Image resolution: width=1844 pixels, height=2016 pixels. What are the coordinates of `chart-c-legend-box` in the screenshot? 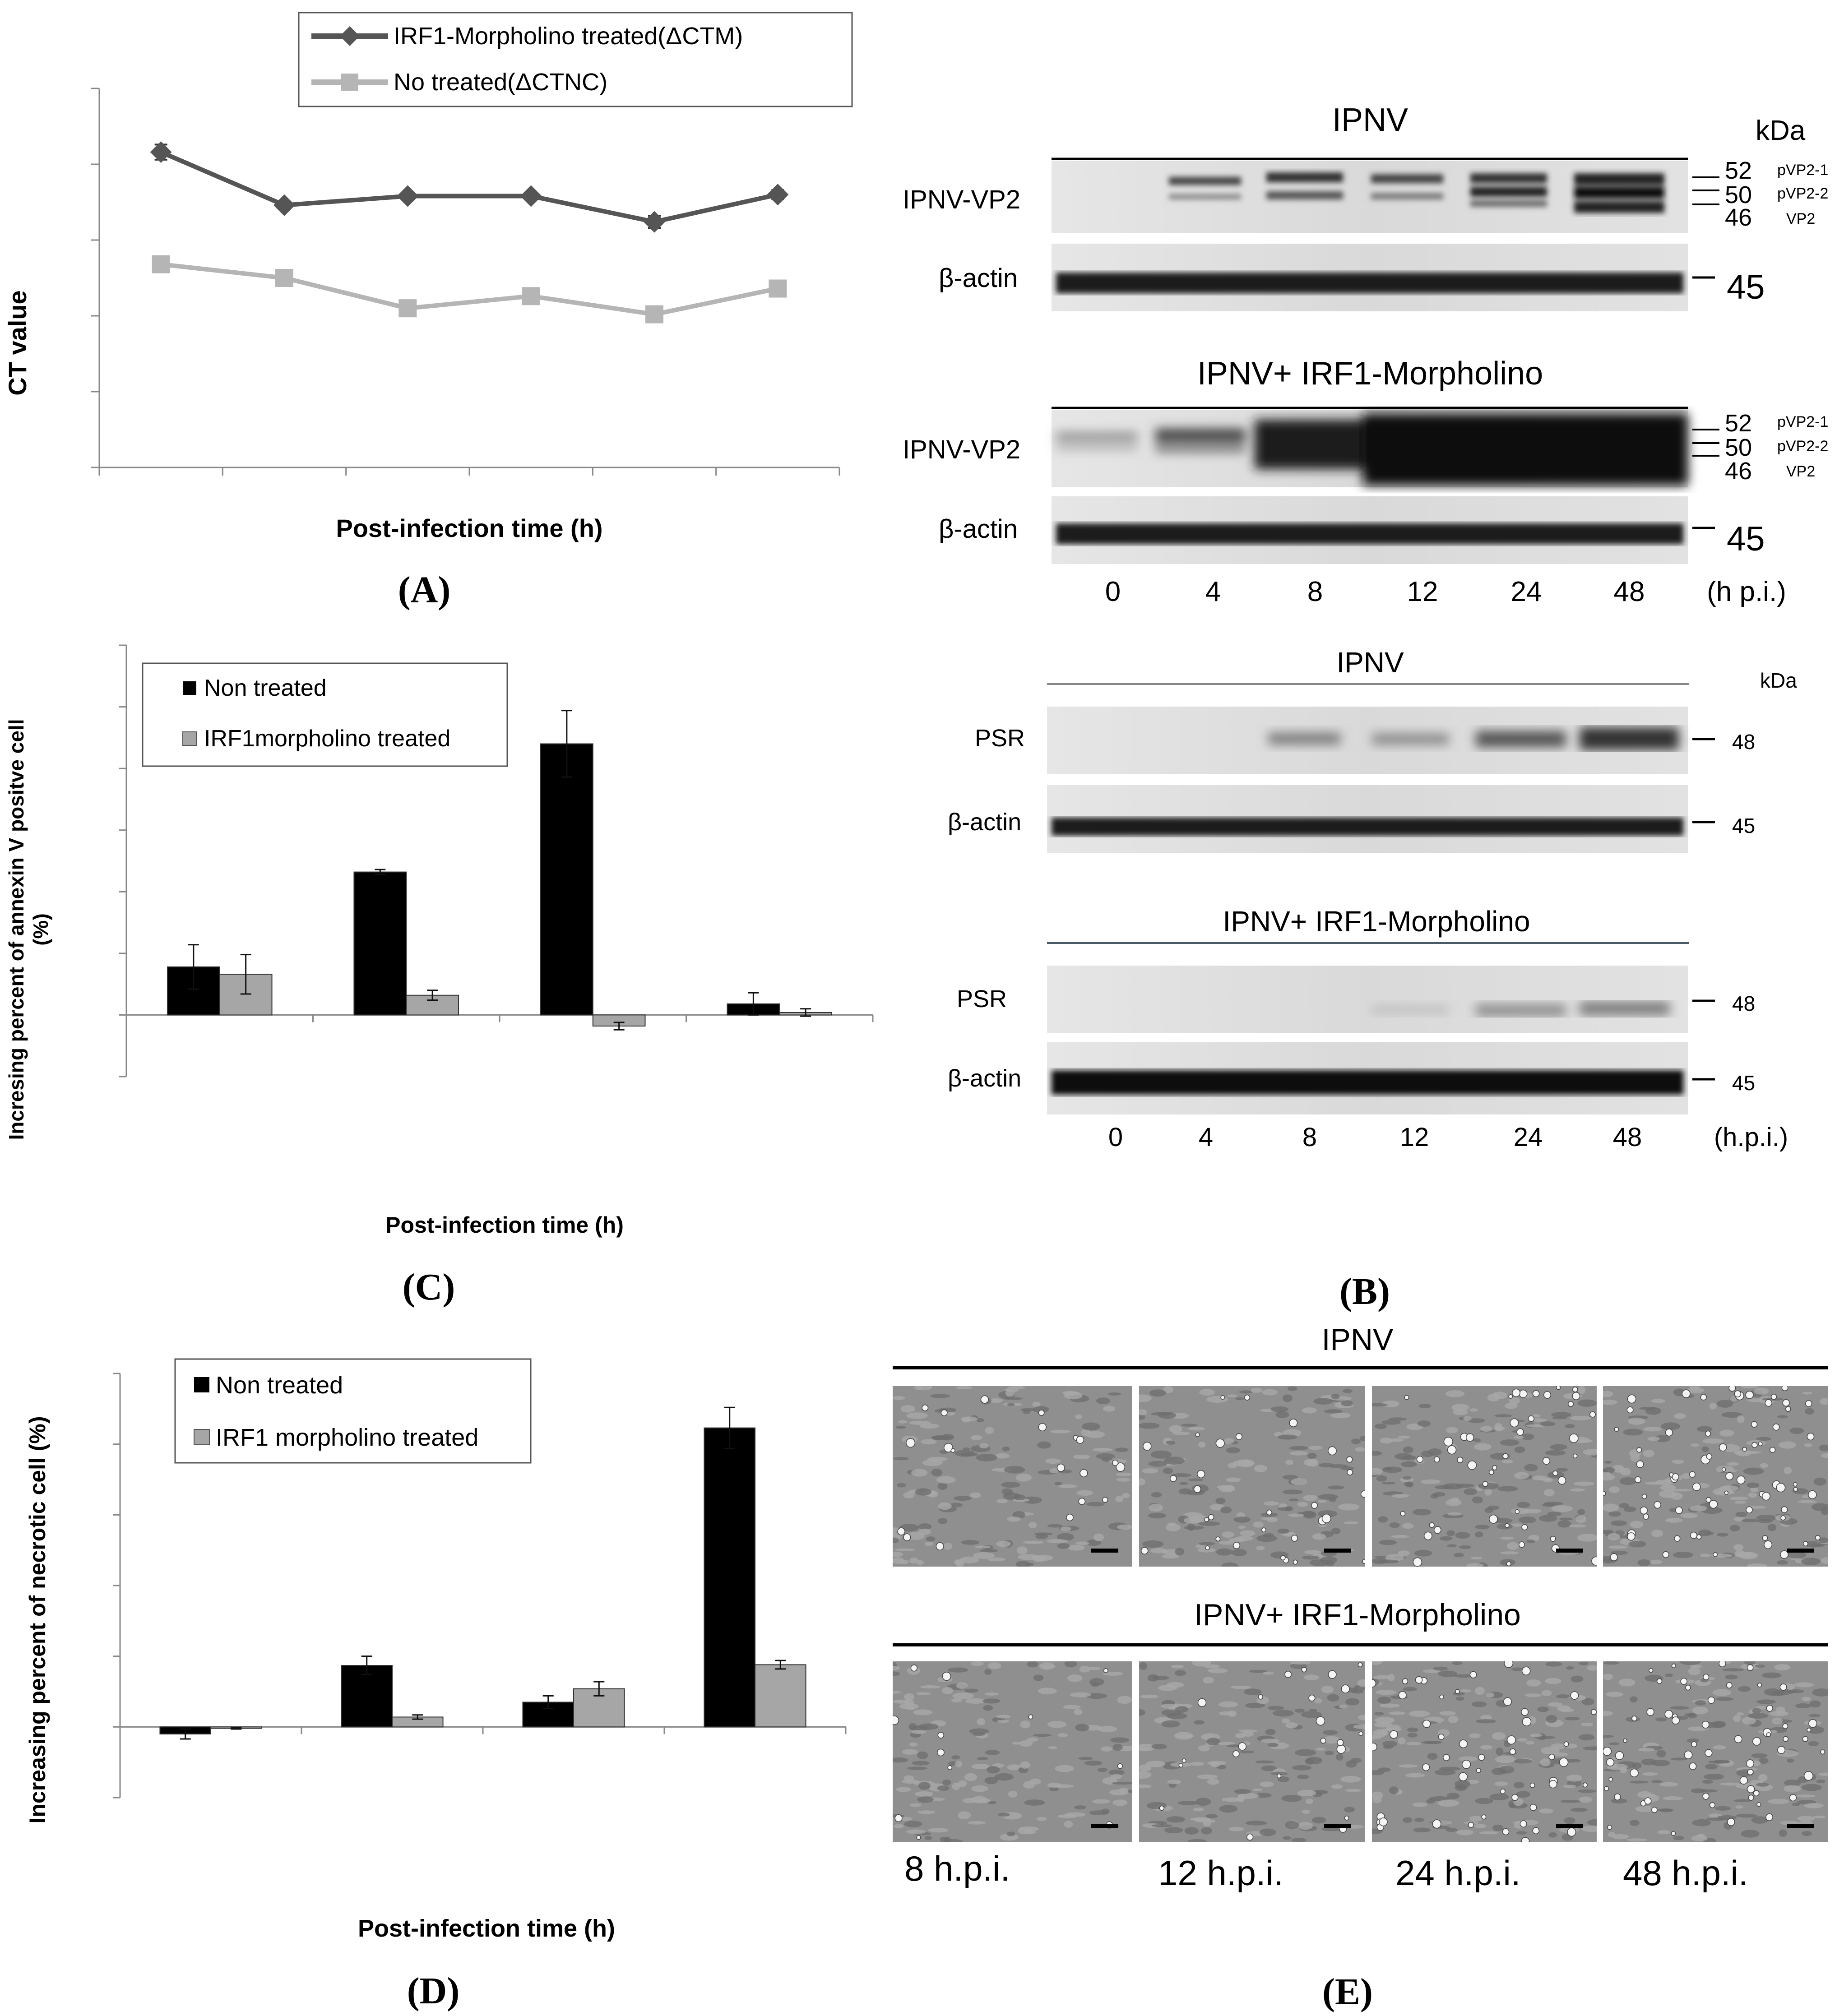 It's located at (325, 714).